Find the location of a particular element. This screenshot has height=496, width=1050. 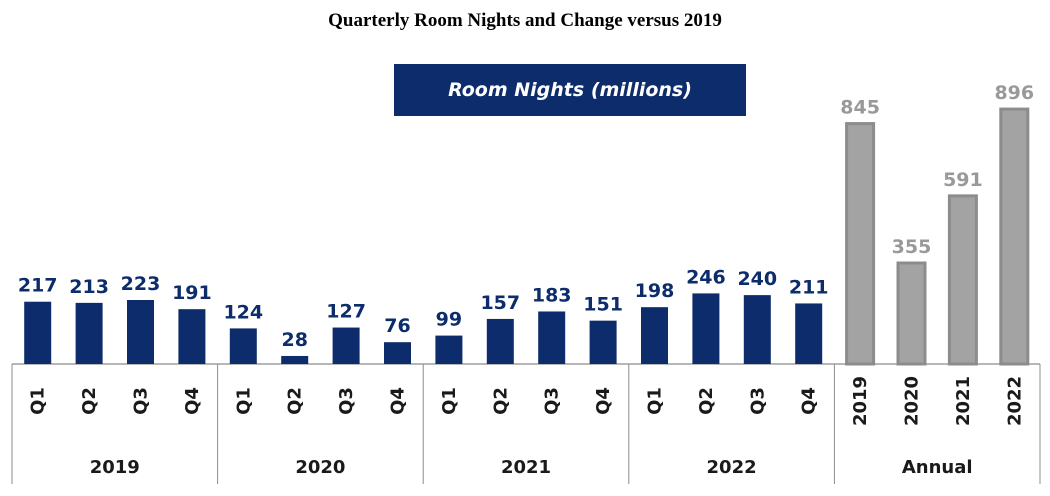

bar-2019-q2 is located at coordinates (89, 333).